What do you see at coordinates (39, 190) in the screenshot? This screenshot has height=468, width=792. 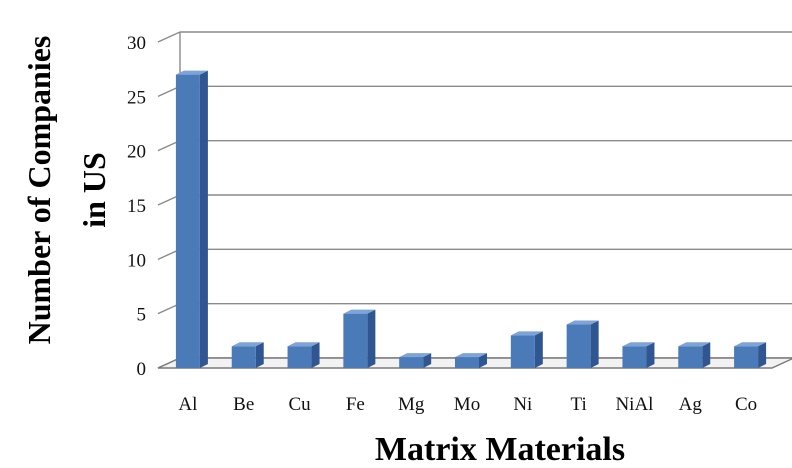 I see `y-axis-title-line-1: Number of Companies` at bounding box center [39, 190].